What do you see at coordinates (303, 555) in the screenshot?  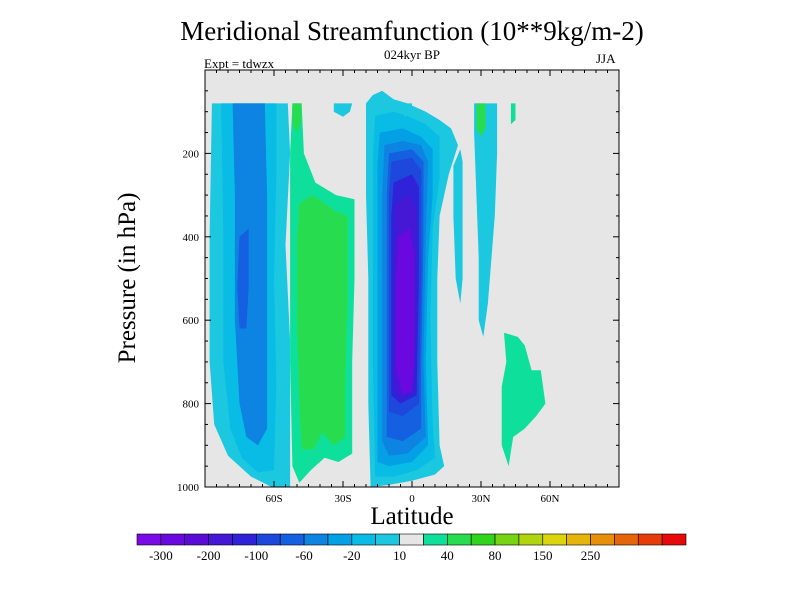 I see `colorbar-label: -60` at bounding box center [303, 555].